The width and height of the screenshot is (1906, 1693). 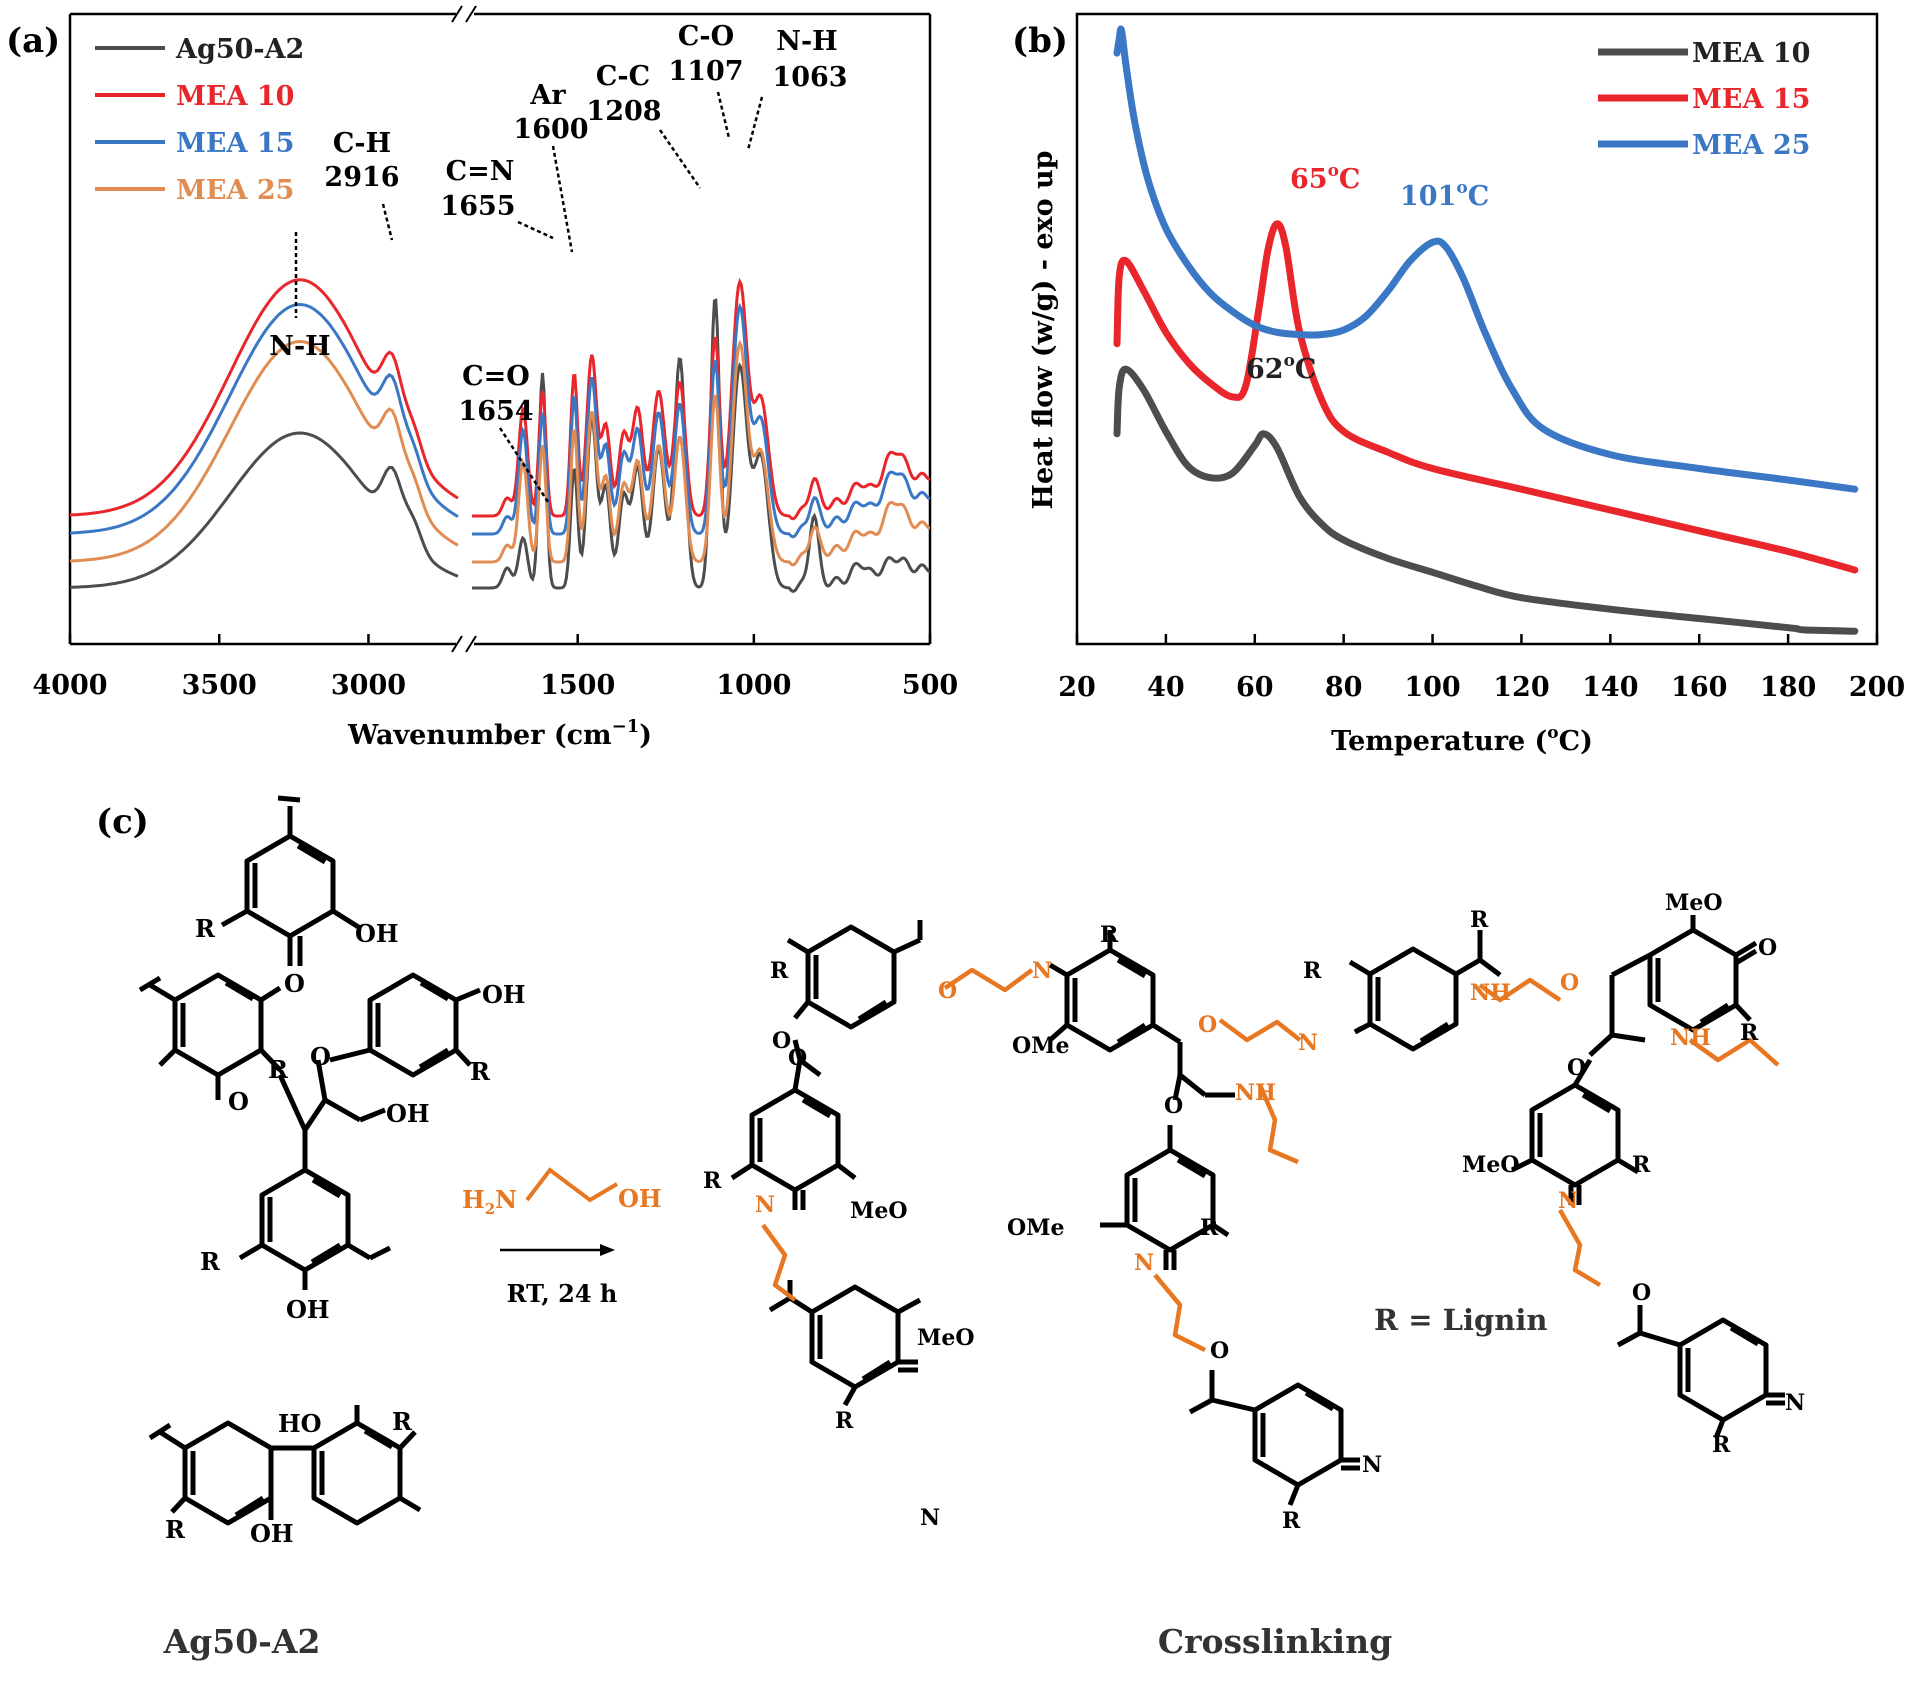 What do you see at coordinates (712, 1181) in the screenshot?
I see `net-r-2: R` at bounding box center [712, 1181].